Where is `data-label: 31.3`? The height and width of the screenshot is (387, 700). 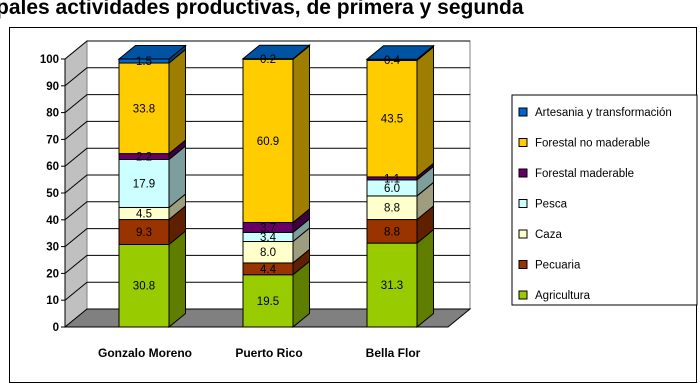 data-label: 31.3 is located at coordinates (392, 286).